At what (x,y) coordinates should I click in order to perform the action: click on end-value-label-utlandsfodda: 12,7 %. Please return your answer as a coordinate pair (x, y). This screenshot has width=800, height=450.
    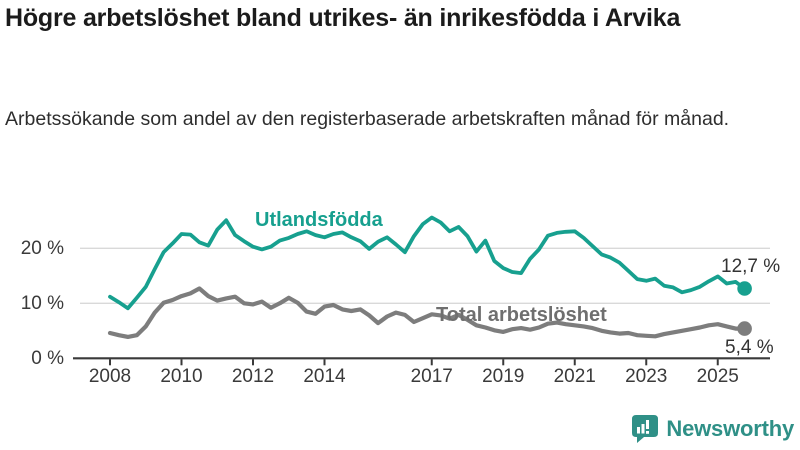
    Looking at the image, I should click on (751, 266).